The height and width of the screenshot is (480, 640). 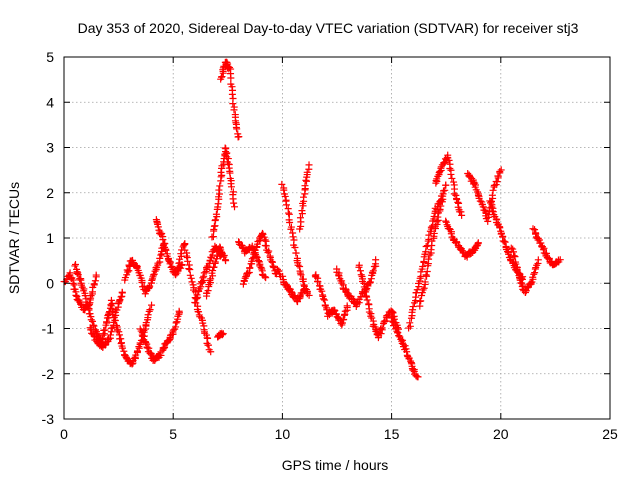 I want to click on y-tick-label: -3, so click(x=48, y=419).